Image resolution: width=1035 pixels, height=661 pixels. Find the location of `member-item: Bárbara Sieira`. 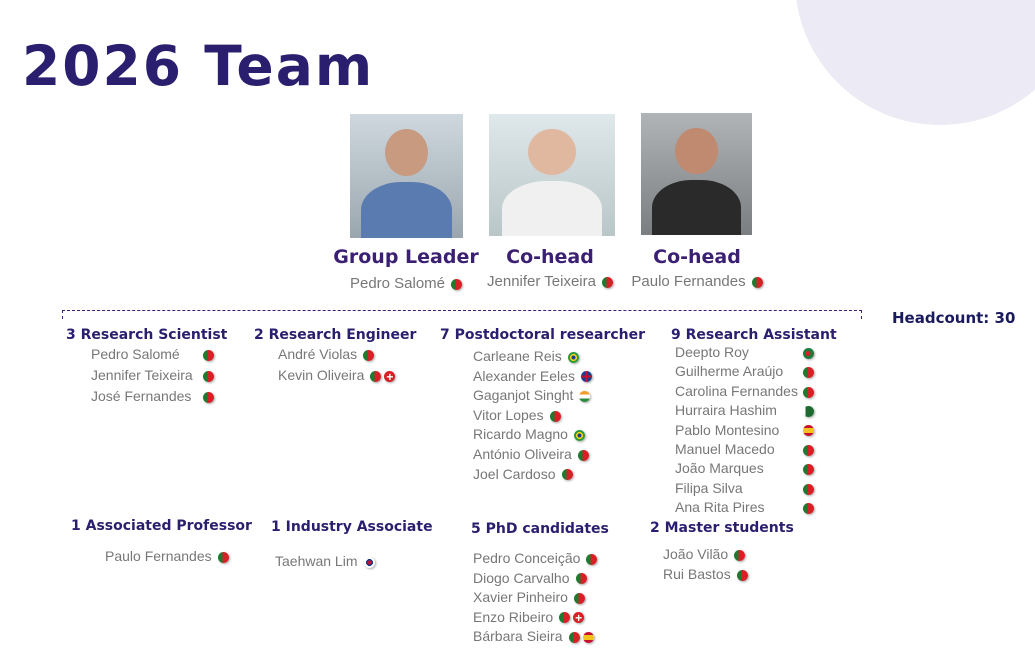

member-item: Bárbara Sieira is located at coordinates (533, 637).